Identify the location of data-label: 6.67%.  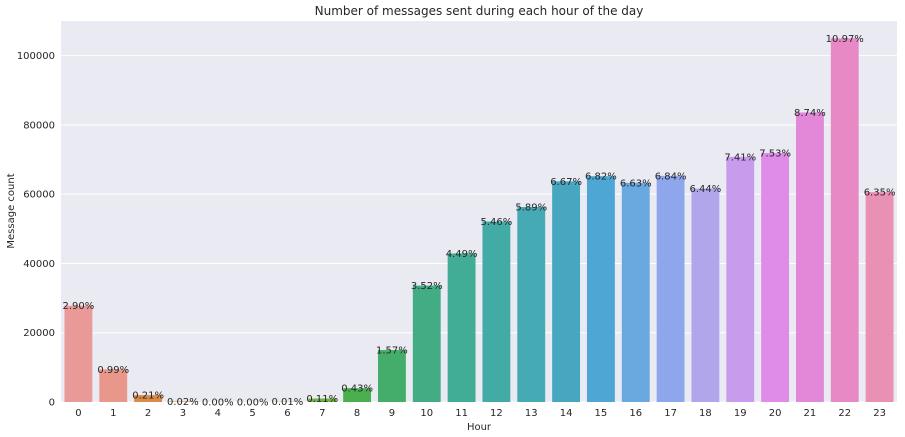
(566, 182).